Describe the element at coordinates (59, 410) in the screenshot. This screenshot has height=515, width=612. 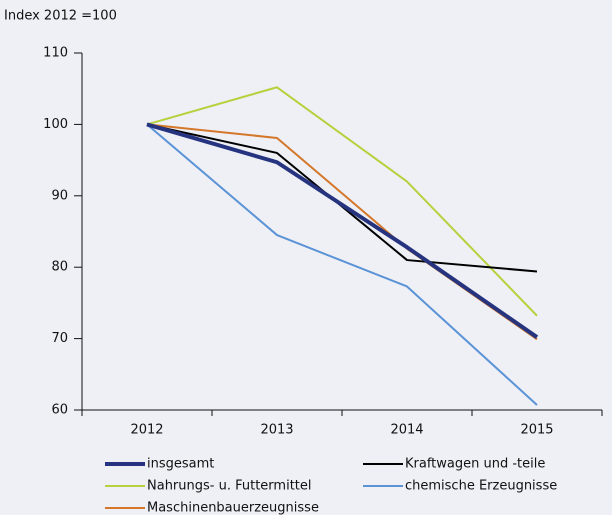
I see `y-tick-label: 60` at that location.